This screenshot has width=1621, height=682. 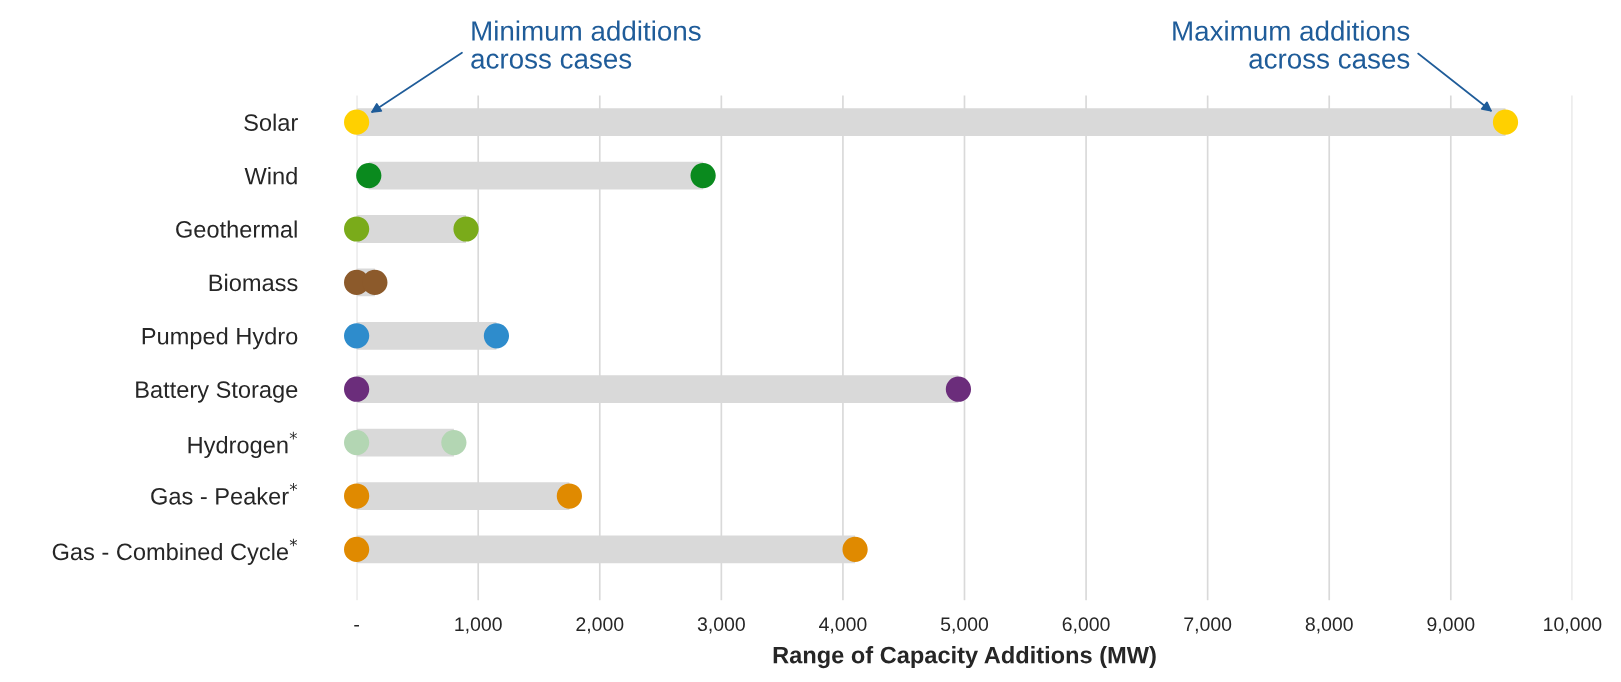 What do you see at coordinates (586, 44) in the screenshot?
I see `text: Minimum additions across cases` at bounding box center [586, 44].